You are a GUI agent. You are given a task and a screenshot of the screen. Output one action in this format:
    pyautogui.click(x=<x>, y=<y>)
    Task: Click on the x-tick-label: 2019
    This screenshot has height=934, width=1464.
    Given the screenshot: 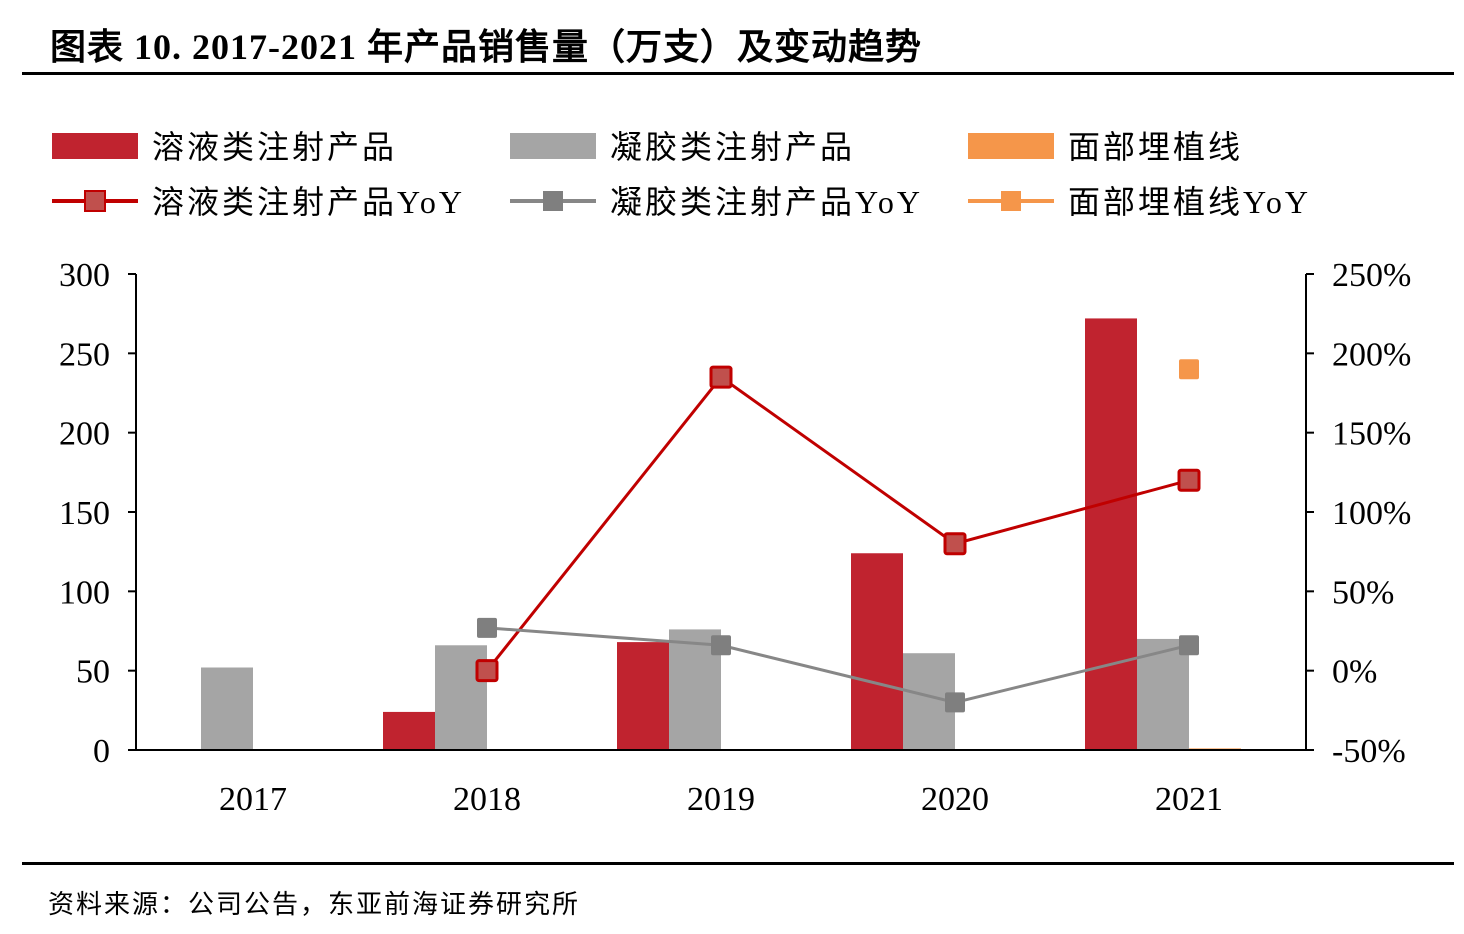 What is the action you would take?
    pyautogui.click(x=721, y=799)
    